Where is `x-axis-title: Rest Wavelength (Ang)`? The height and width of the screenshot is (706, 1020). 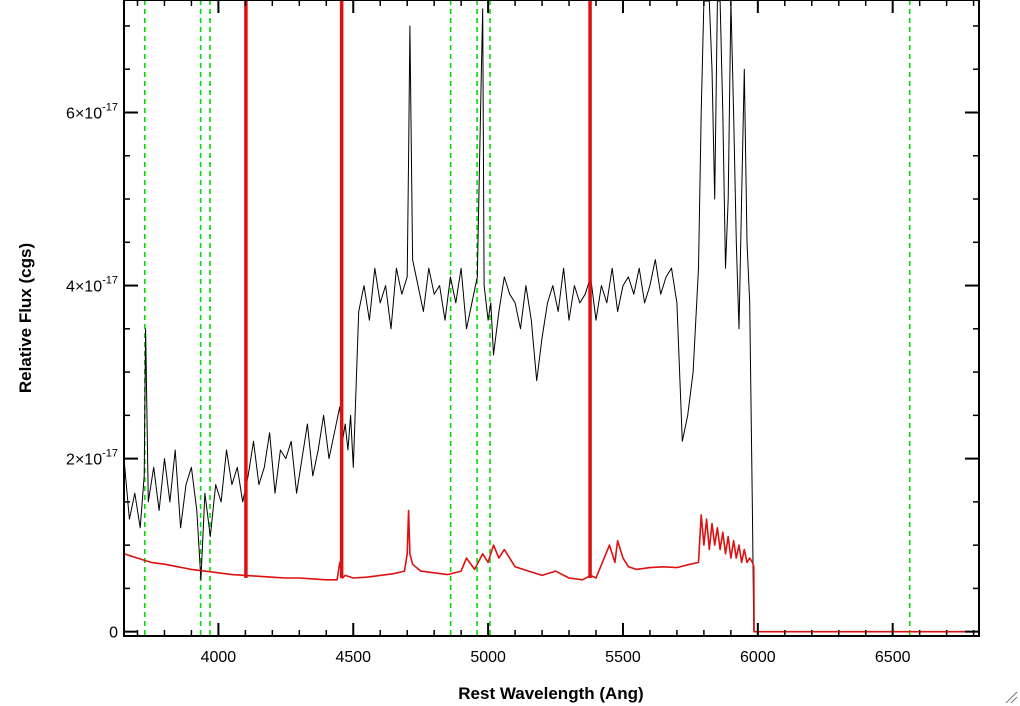
x-axis-title: Rest Wavelength (Ang) is located at coordinates (550, 693).